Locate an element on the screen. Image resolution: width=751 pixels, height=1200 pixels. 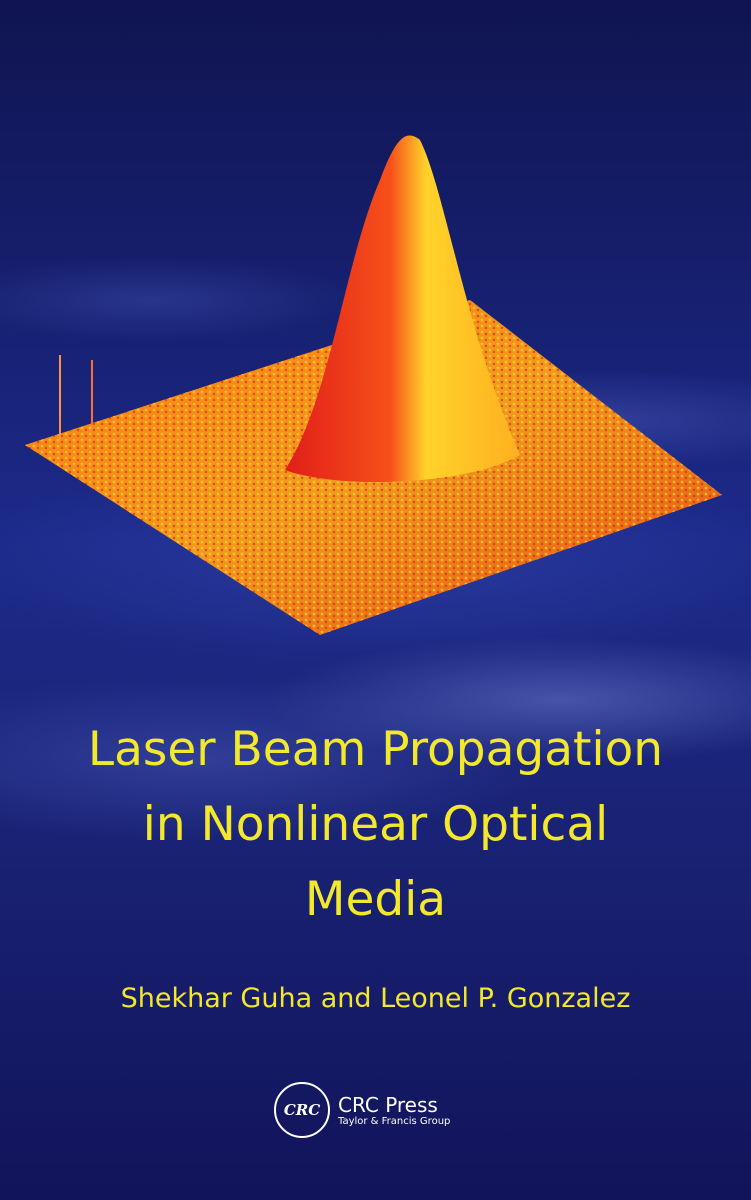
publisher-group: Taylor & Francis Group is located at coordinates (394, 1121).